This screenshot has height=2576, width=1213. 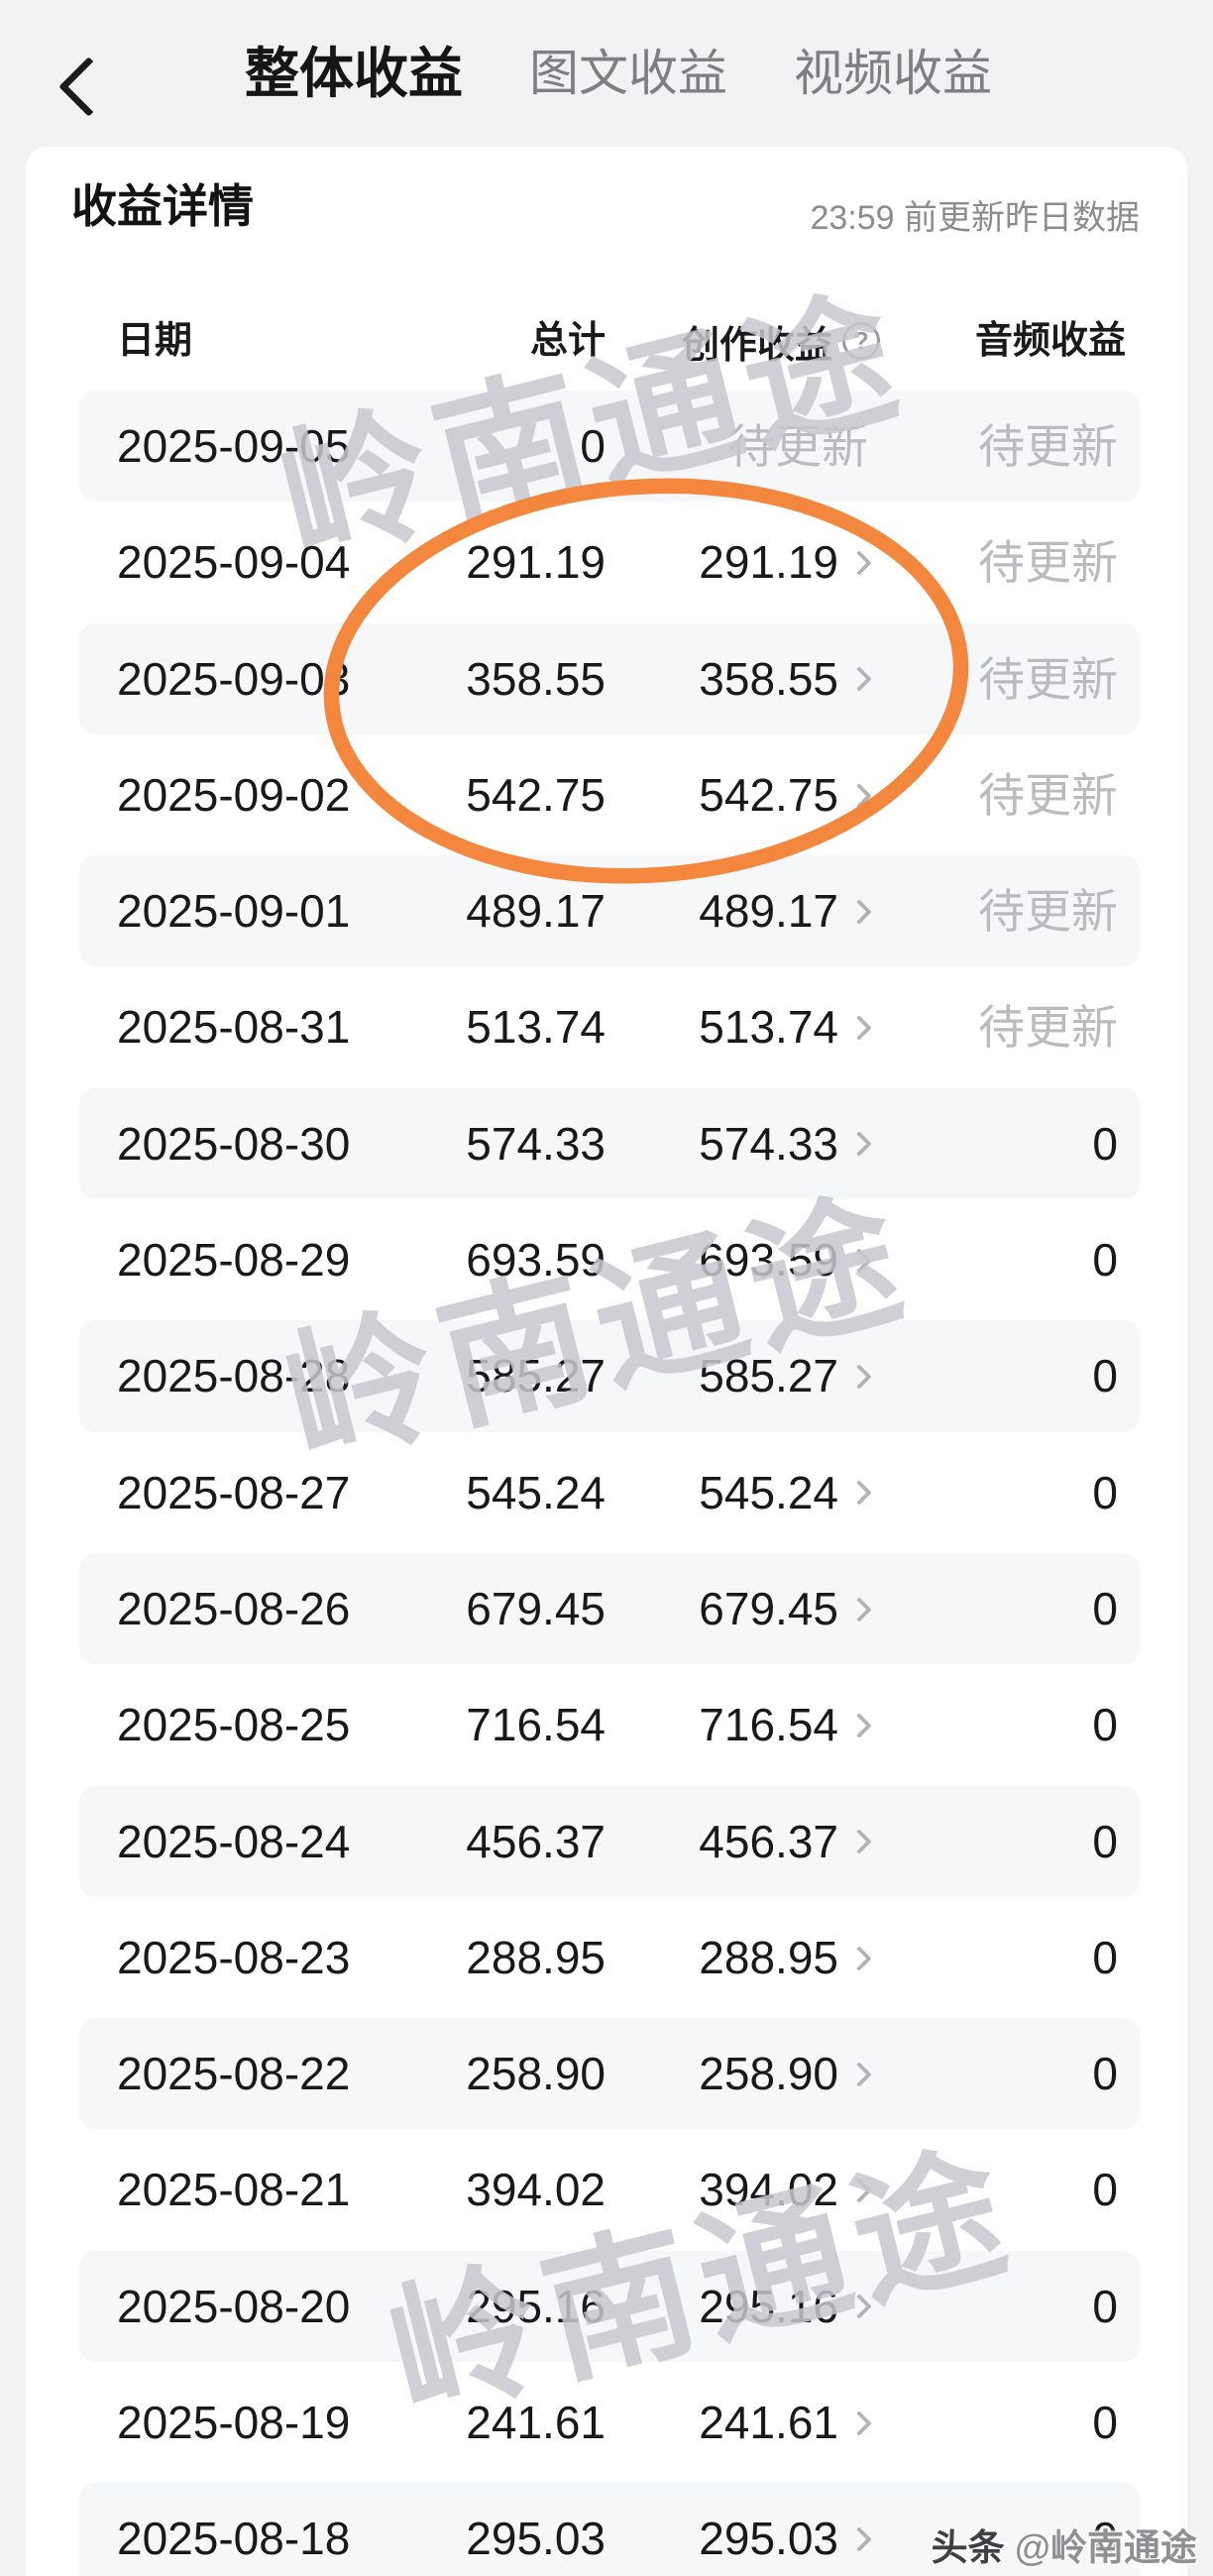 I want to click on table-header: 日期 总计 创作收益 ? 音频收益, so click(x=606, y=341).